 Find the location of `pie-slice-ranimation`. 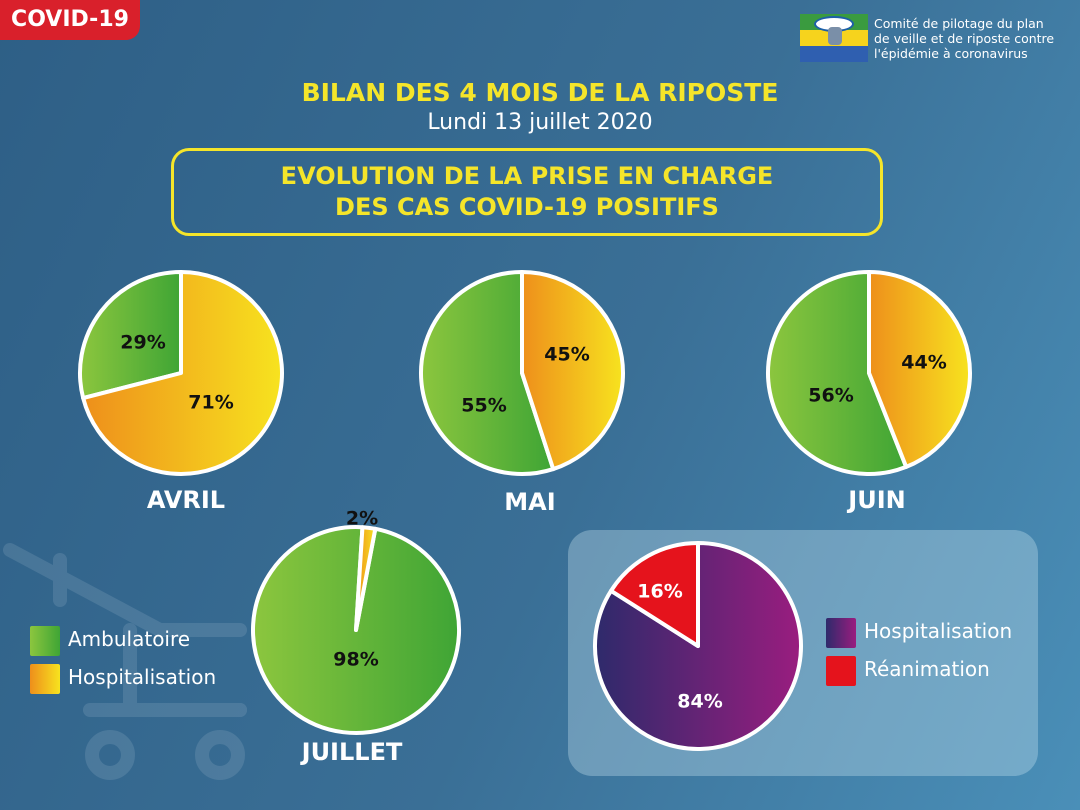

pie-slice-ranimation is located at coordinates (654, 594).